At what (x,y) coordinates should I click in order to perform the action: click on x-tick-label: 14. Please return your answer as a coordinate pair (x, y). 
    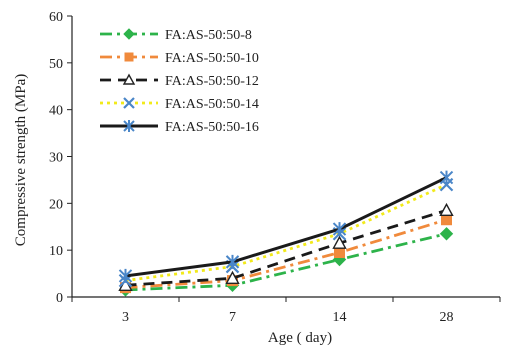
    Looking at the image, I should click on (340, 317).